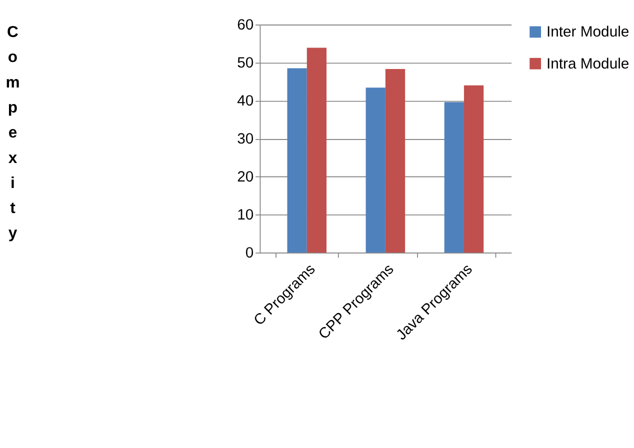  What do you see at coordinates (245, 178) in the screenshot?
I see `y-tick-label: 20` at bounding box center [245, 178].